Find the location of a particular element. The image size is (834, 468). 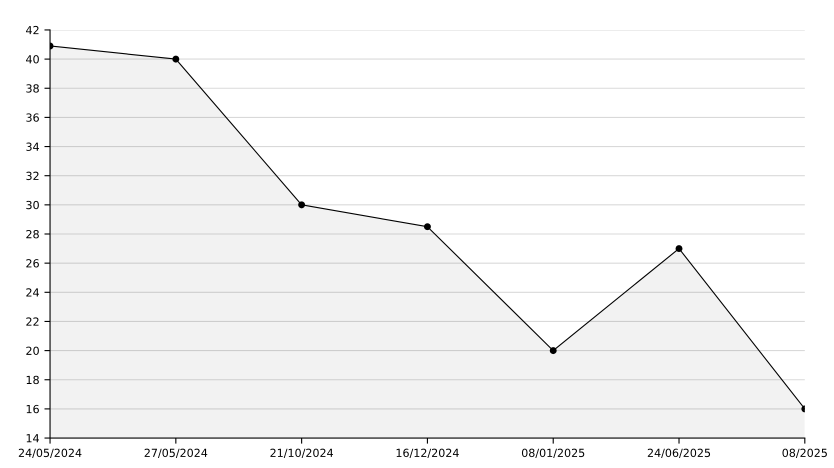

y-tick-label: 24 is located at coordinates (32, 292).